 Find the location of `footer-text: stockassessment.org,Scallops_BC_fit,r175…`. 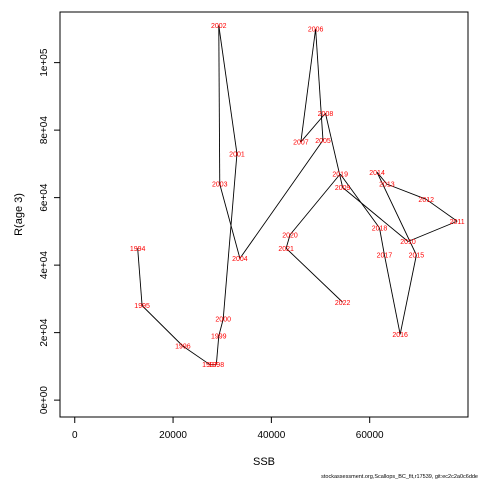

footer-text: stockassessment.org,Scallops_BC_fit,r175… is located at coordinates (399, 477).